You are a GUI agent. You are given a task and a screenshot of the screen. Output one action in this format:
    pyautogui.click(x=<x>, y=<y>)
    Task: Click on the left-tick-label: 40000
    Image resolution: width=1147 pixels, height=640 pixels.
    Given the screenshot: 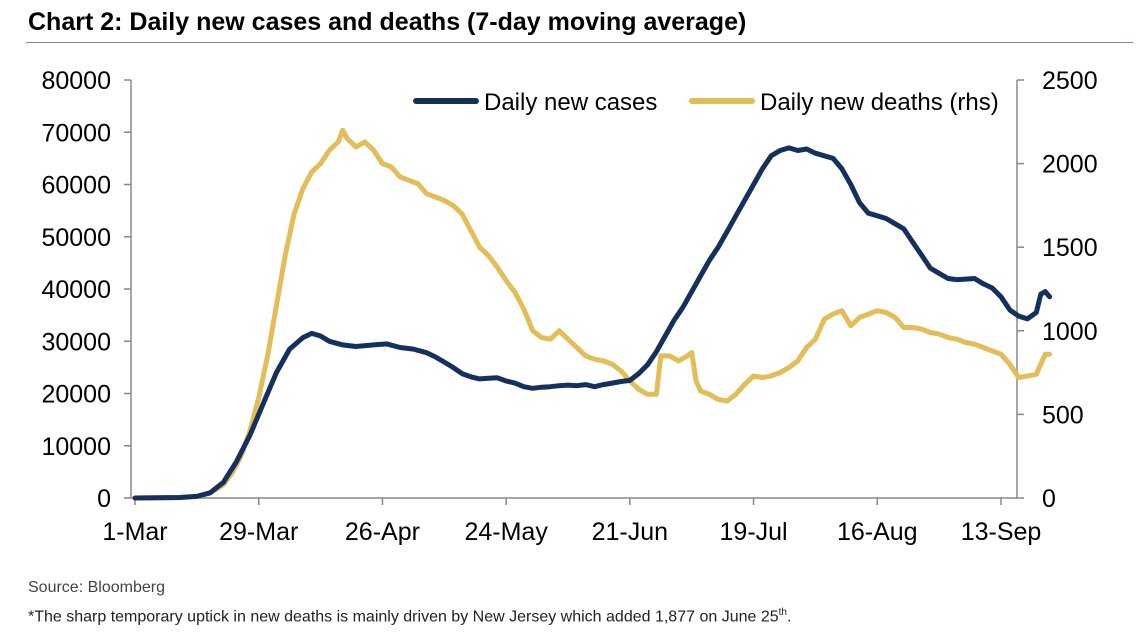 What is the action you would take?
    pyautogui.click(x=76, y=290)
    